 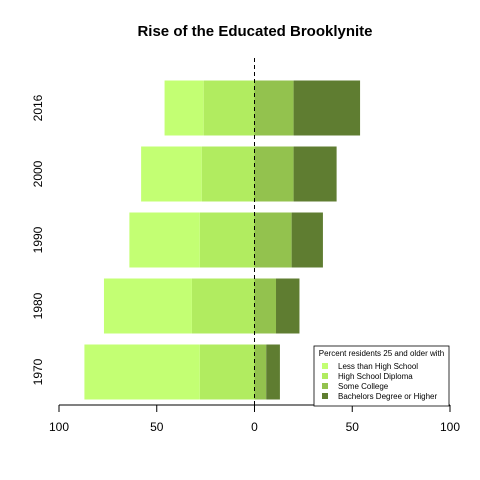 I want to click on legend-box, so click(x=381, y=376).